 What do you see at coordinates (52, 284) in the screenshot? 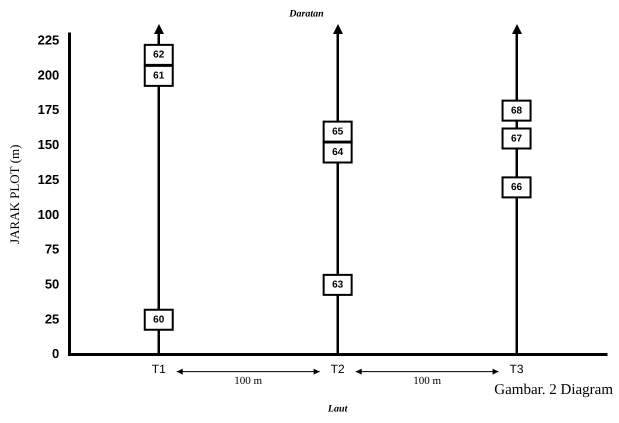
I see `y-tick-label: 50` at bounding box center [52, 284].